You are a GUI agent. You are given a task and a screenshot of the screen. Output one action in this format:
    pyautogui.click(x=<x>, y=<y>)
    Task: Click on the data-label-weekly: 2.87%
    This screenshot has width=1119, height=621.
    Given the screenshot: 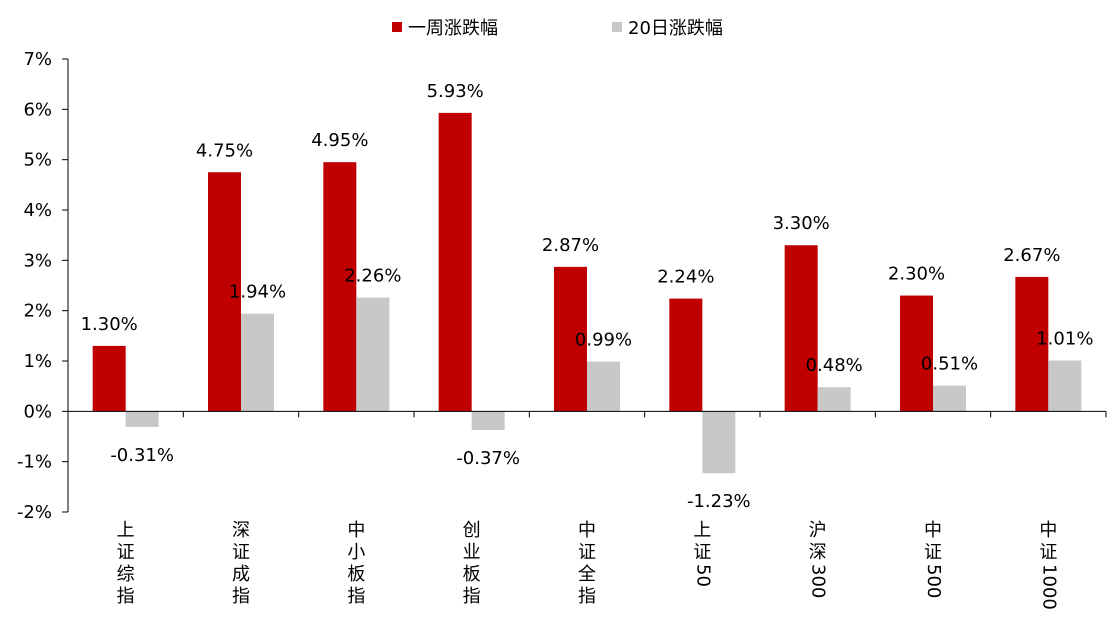 What is the action you would take?
    pyautogui.click(x=570, y=245)
    